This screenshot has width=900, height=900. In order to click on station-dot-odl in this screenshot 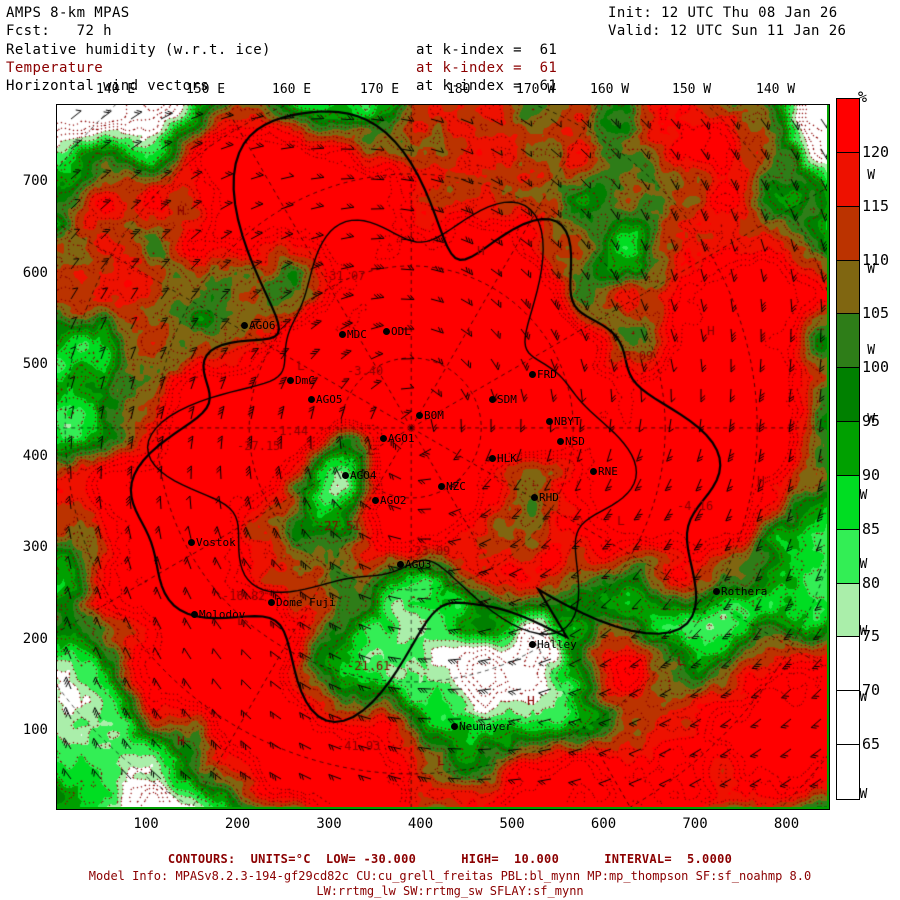, I will do `click(386, 331)`.